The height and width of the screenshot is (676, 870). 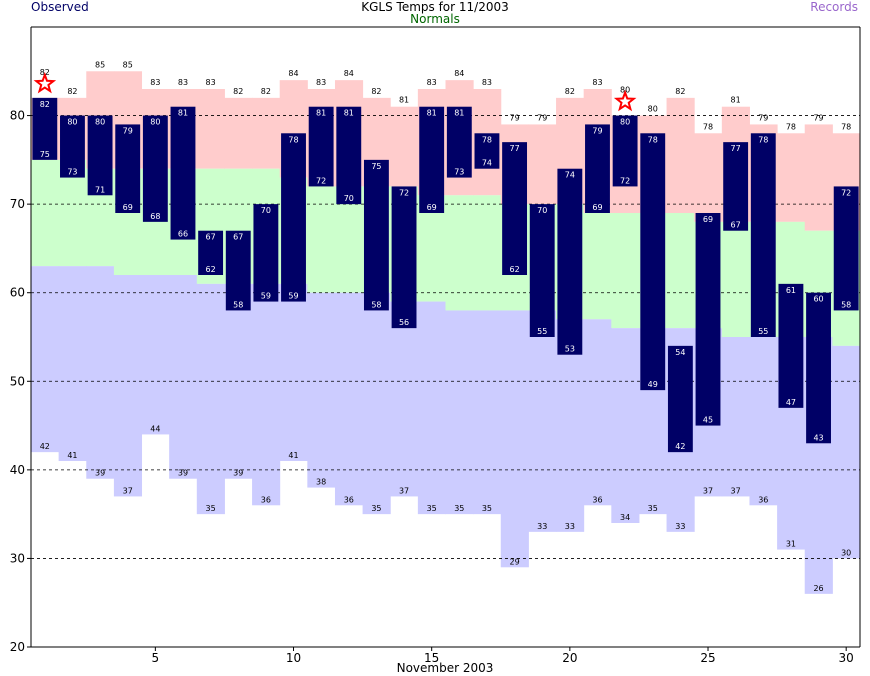 I want to click on observed-high-label-day-3: 80, so click(x=100, y=122).